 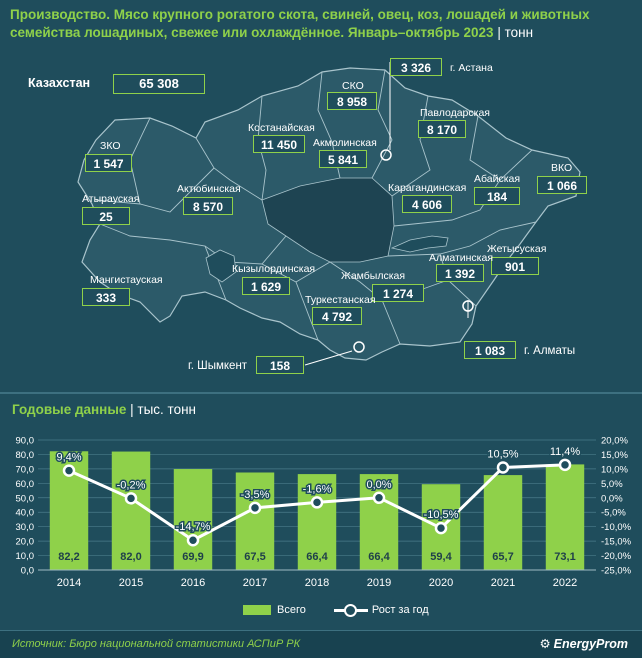 I want to click on region-value-pavlodar: 8 170, so click(x=442, y=129).